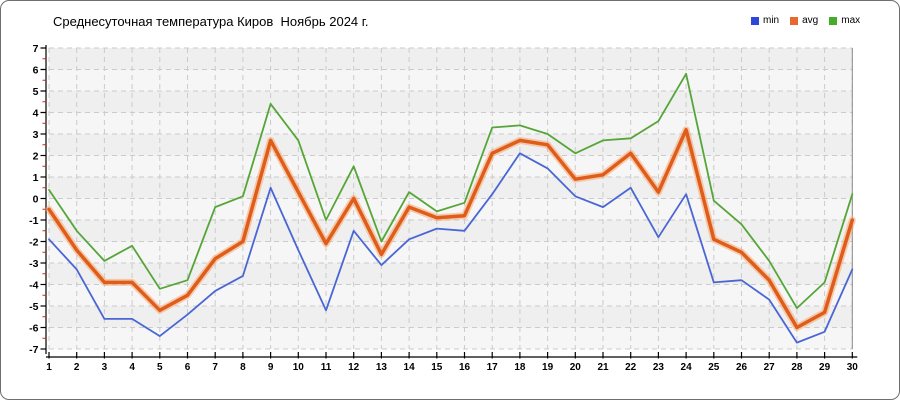  What do you see at coordinates (132, 367) in the screenshot?
I see `x-tick-label: 4` at bounding box center [132, 367].